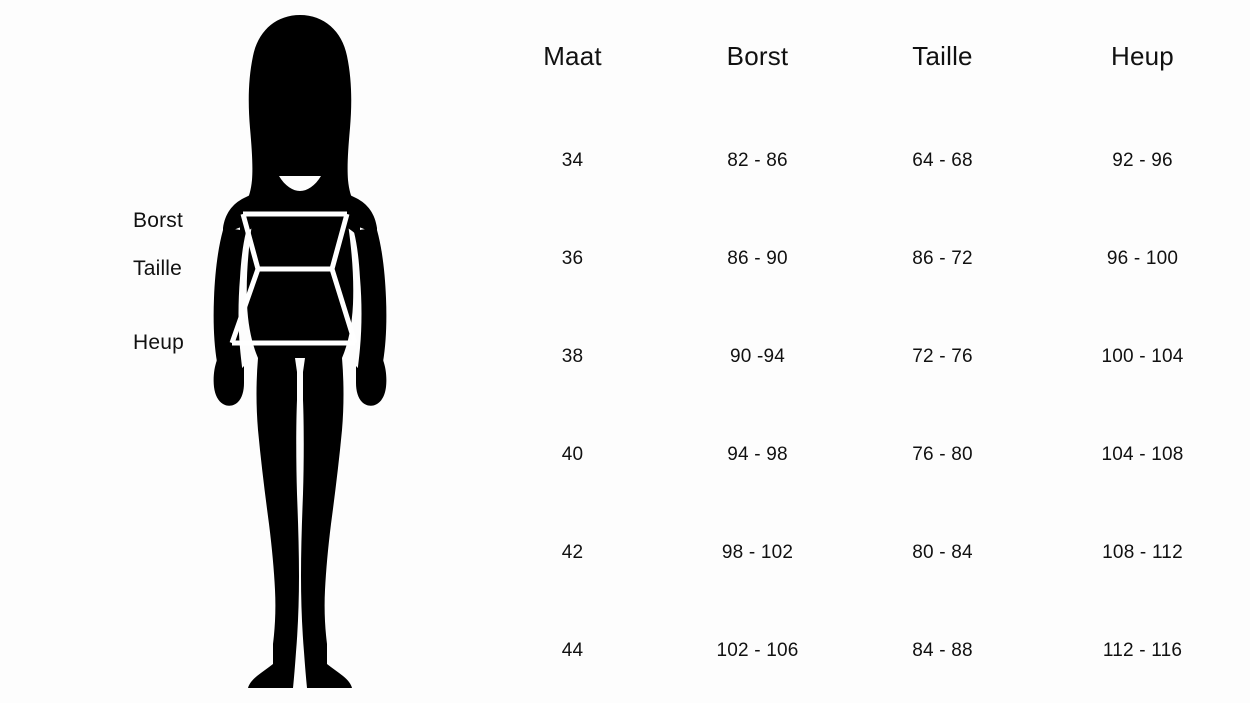 Image resolution: width=1250 pixels, height=703 pixels. I want to click on table-row: 38 90 -94 72 - 76 100 - 104, so click(865, 357).